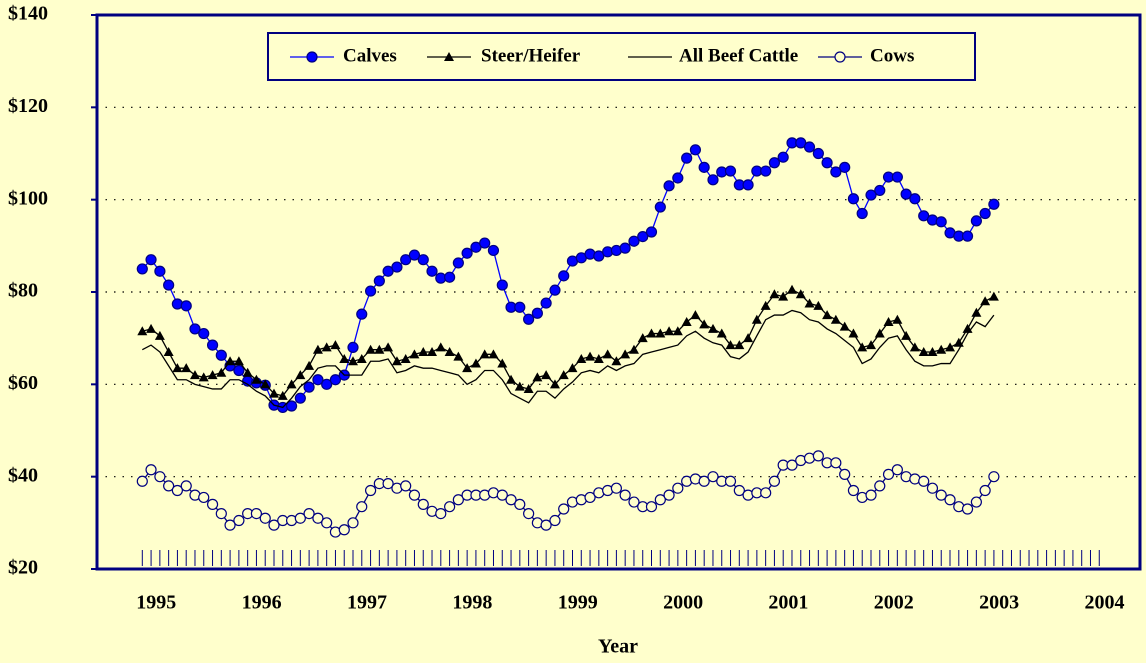 The width and height of the screenshot is (1146, 663). I want to click on legend-marker, so click(840, 57).